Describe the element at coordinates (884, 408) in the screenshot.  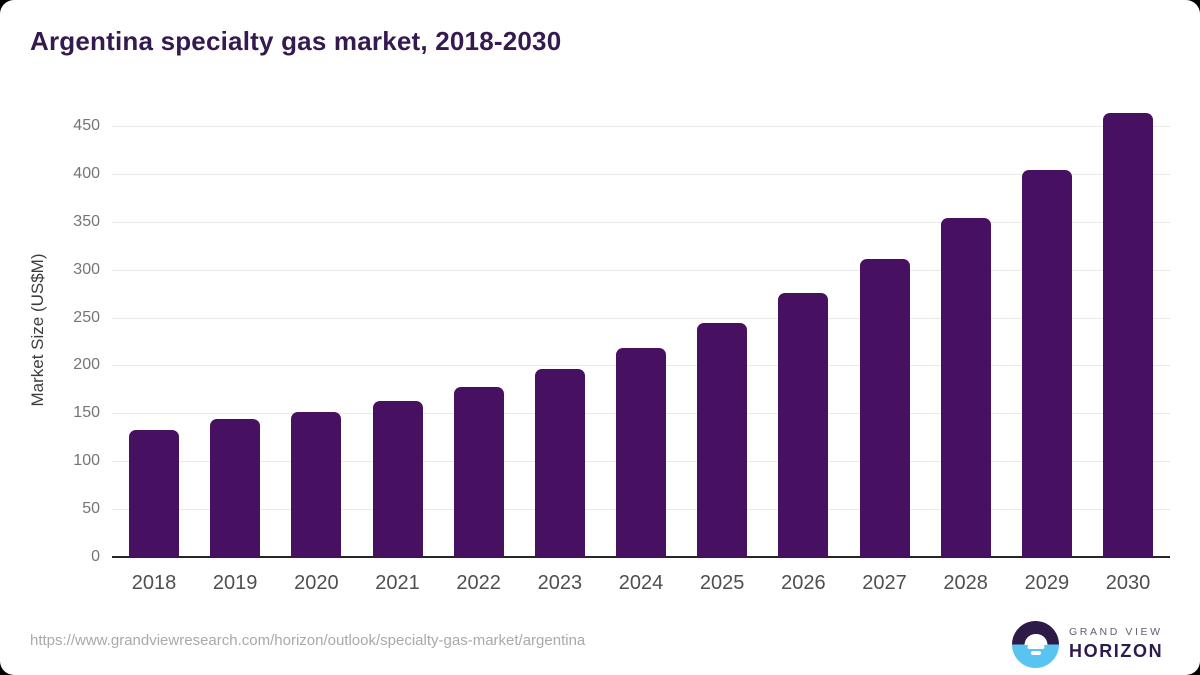
I see `bar-2027` at that location.